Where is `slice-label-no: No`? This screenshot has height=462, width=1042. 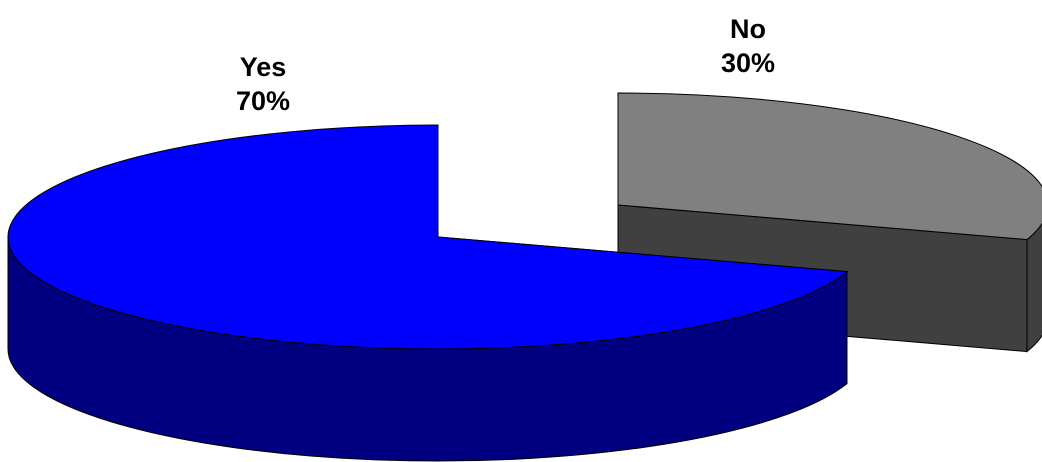 slice-label-no: No is located at coordinates (748, 29).